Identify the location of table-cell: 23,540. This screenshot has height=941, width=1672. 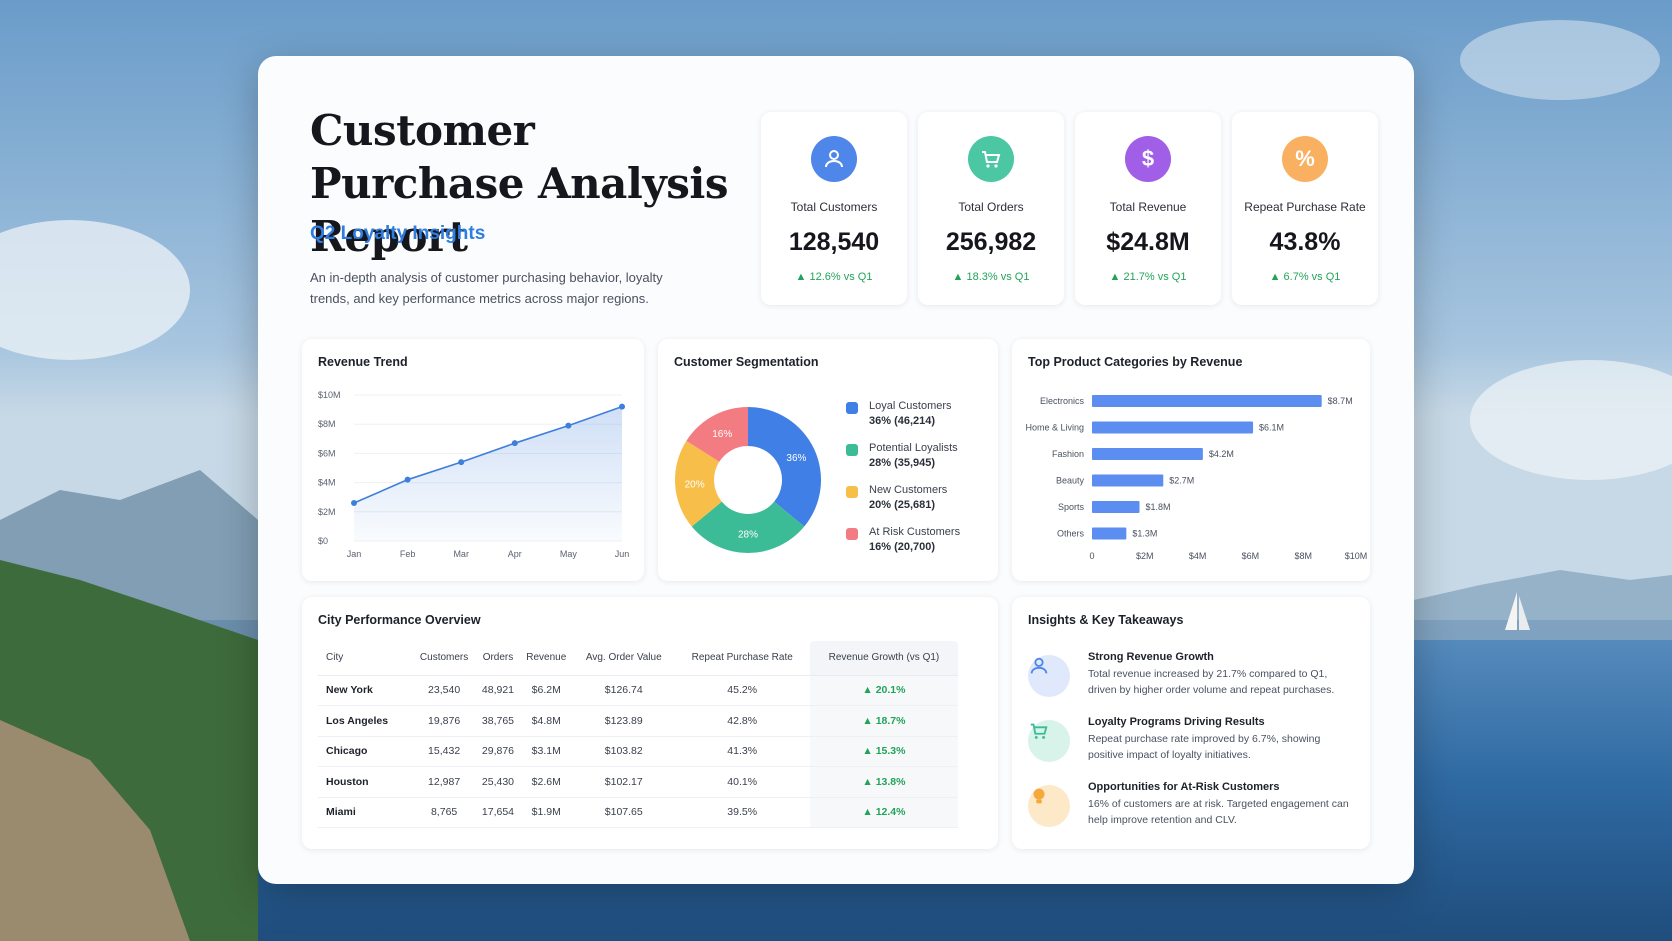
(444, 690).